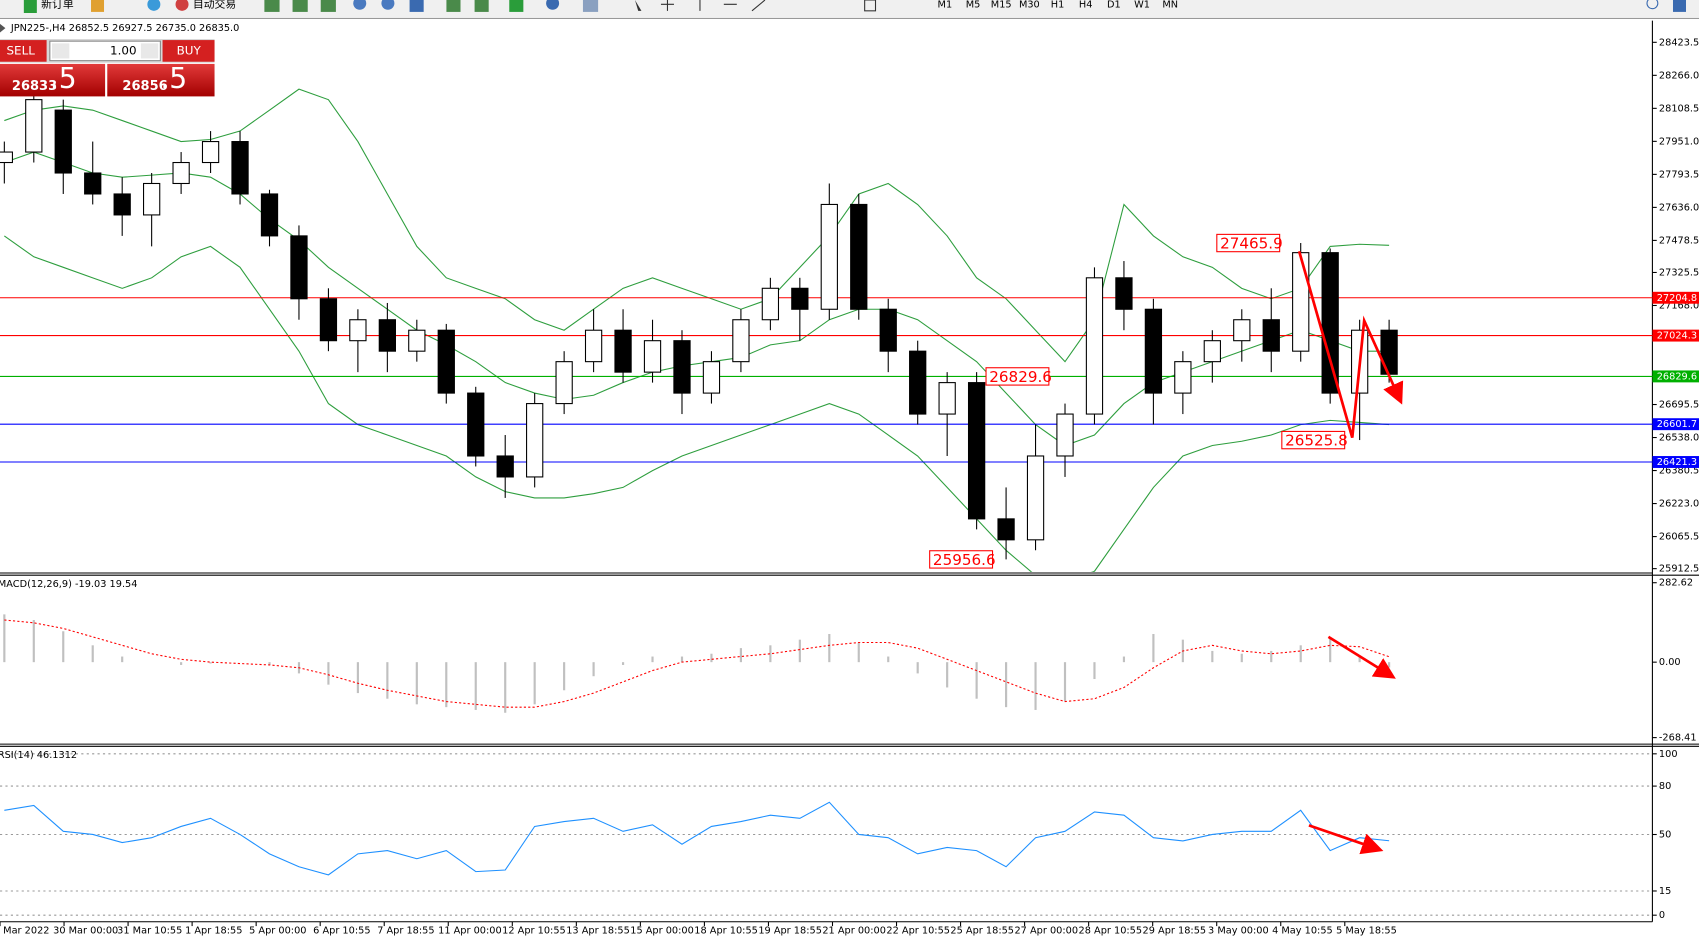 This screenshot has width=1699, height=938. Describe the element at coordinates (598, 930) in the screenshot. I see `x-tick-label: 13 Apr 18:55` at that location.